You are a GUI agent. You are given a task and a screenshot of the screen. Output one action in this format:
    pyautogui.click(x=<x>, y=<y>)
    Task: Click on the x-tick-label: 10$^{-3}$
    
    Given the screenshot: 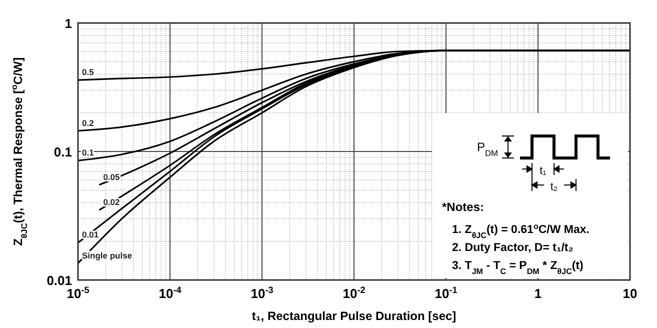 What is the action you would take?
    pyautogui.click(x=262, y=293)
    